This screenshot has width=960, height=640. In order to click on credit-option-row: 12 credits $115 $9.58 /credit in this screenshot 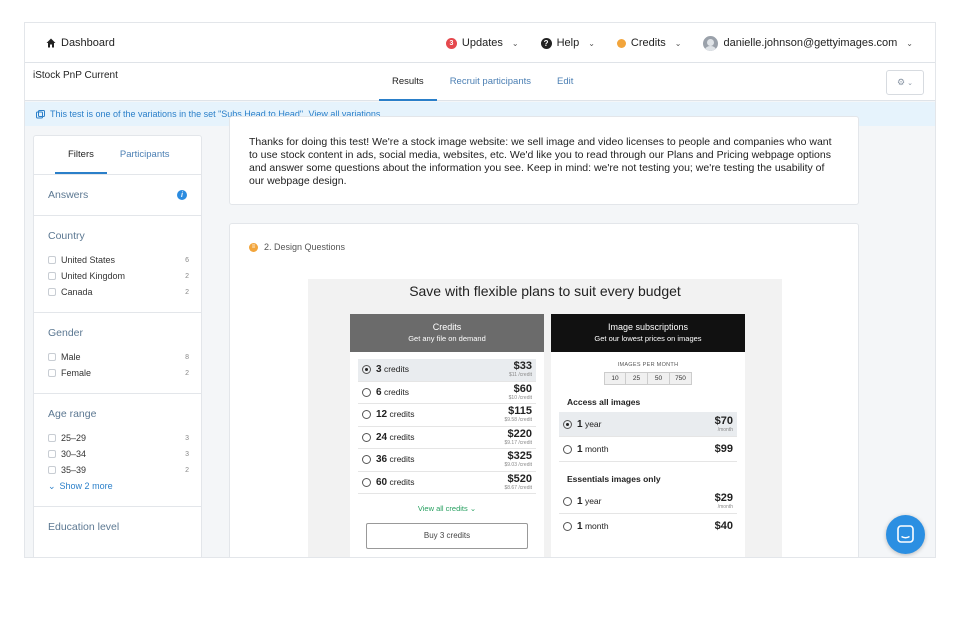, I will do `click(447, 415)`.